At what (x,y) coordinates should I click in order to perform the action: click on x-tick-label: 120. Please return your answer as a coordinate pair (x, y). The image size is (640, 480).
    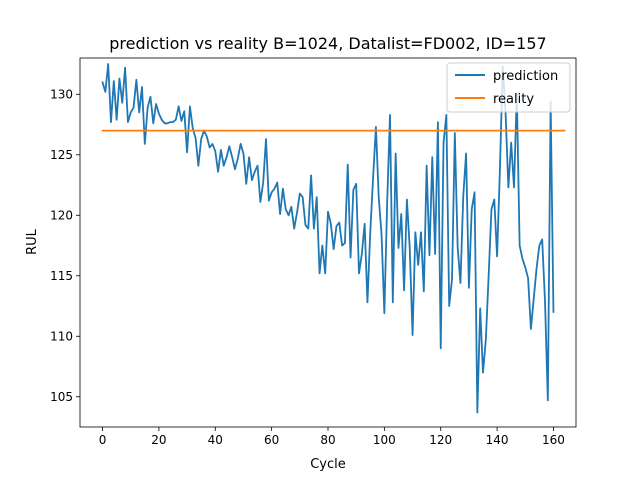
    Looking at the image, I should click on (440, 440).